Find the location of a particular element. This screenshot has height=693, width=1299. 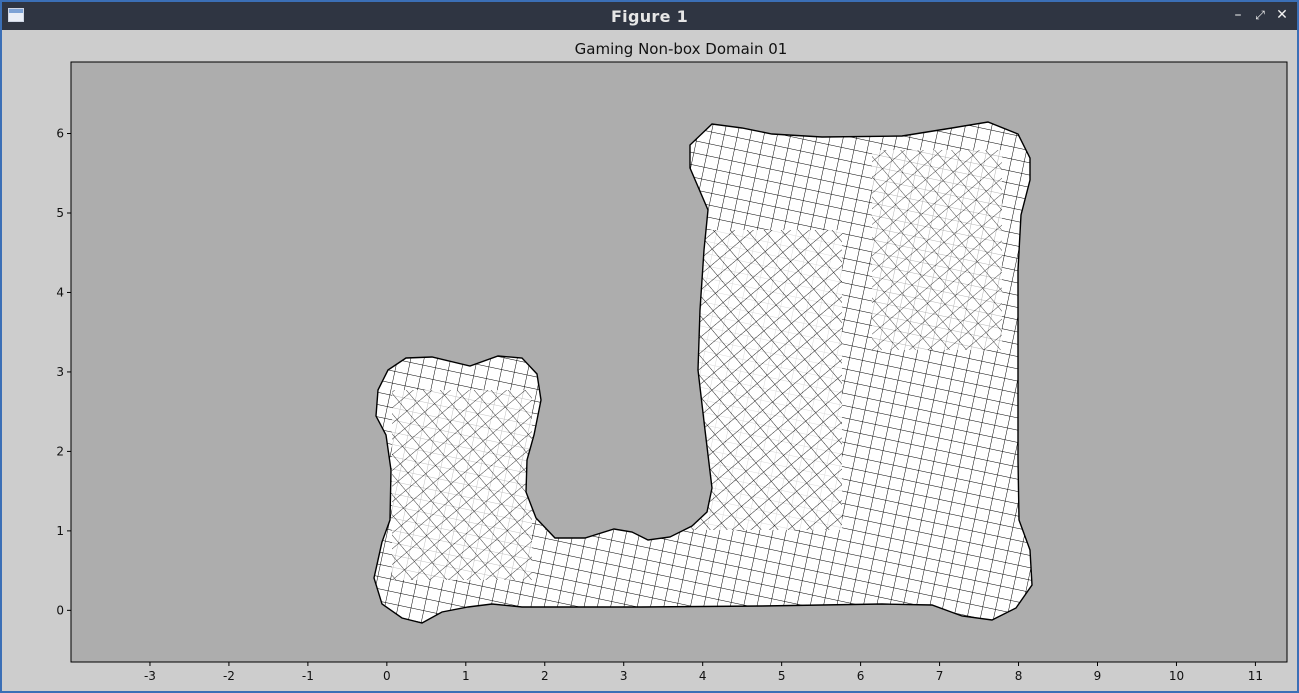

x-axis: -3 -2 -1 0 1 2 3 4 5 6 7 8 9 10 11 is located at coordinates (703, 672).